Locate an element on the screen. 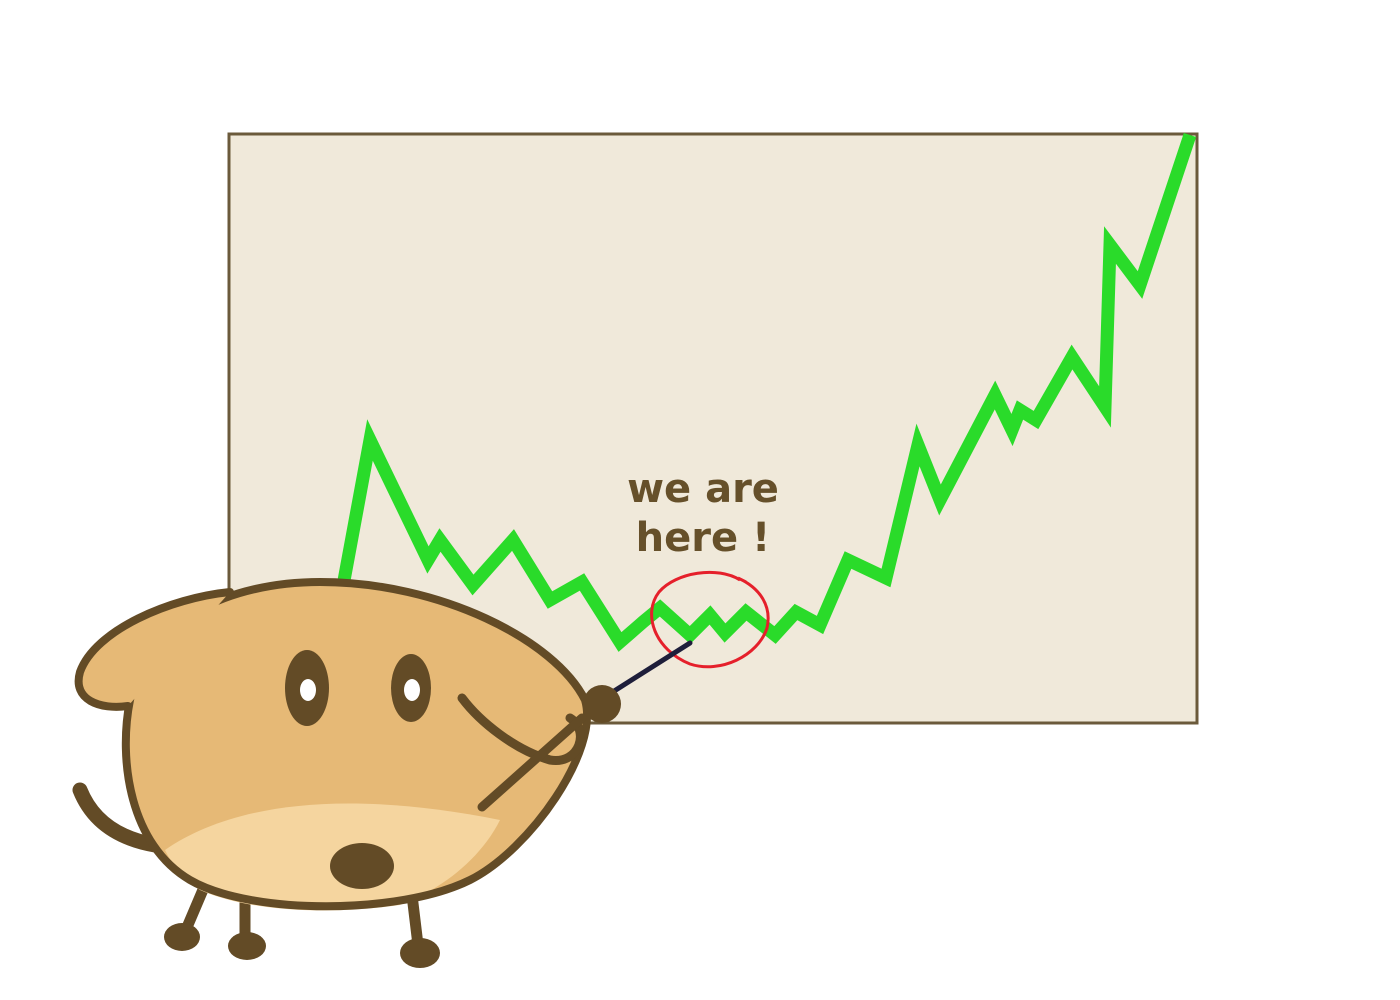 Image resolution: width=1400 pixels, height=1000 pixels. annotation-line-1: we are is located at coordinates (703, 489).